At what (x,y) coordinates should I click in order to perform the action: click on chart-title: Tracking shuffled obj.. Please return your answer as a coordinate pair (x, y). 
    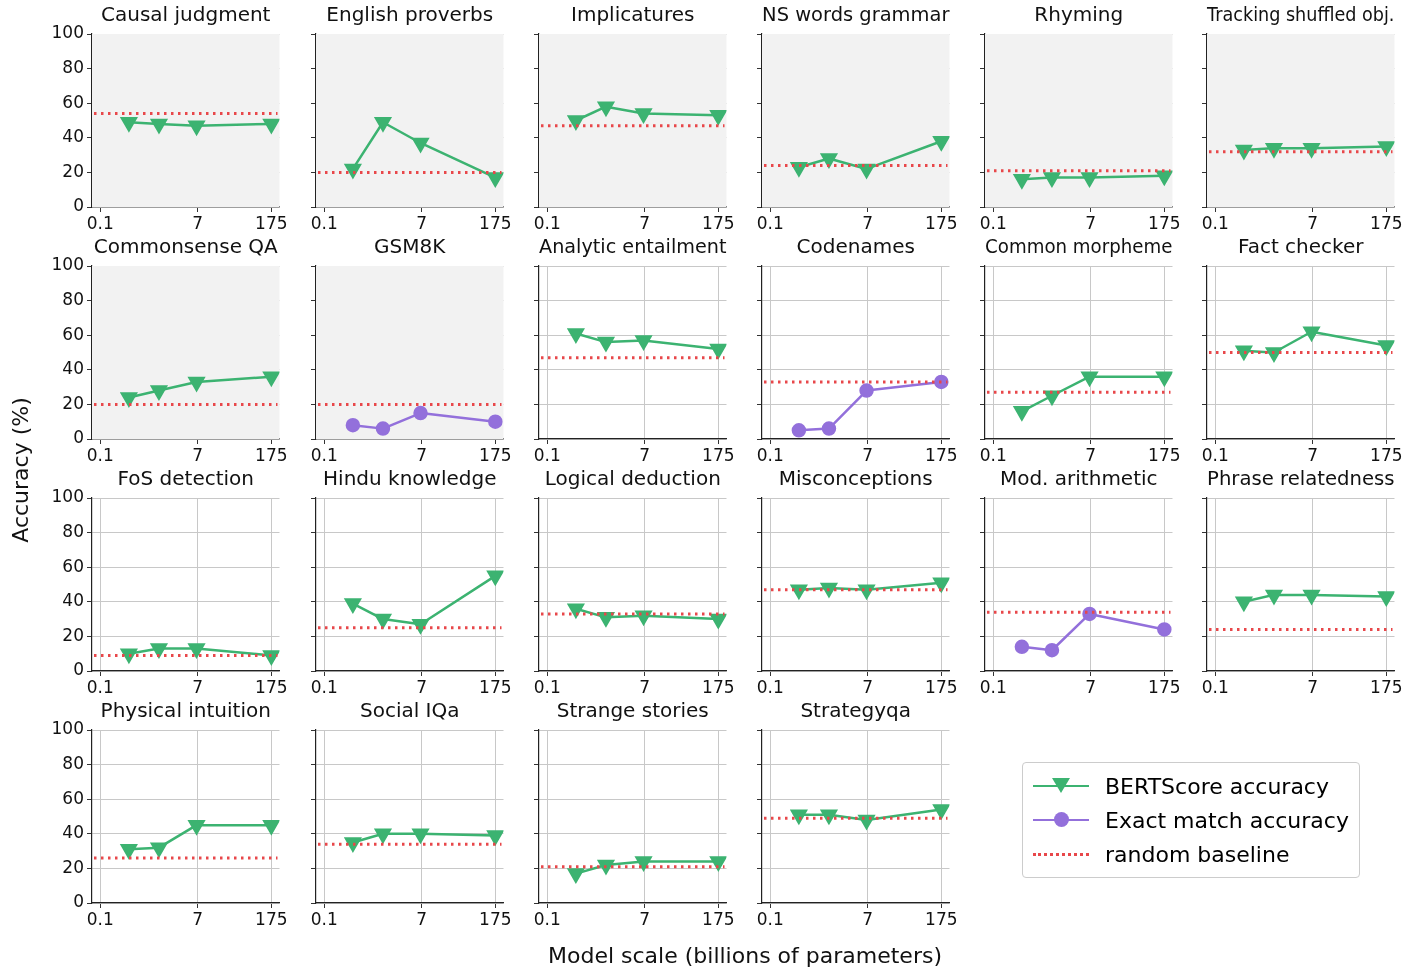
    Looking at the image, I should click on (1300, 14).